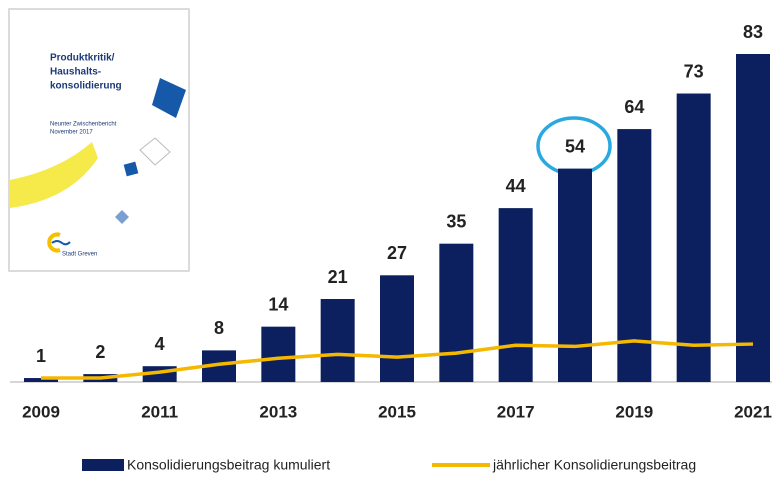 Image resolution: width=777 pixels, height=477 pixels. I want to click on value-label: 35, so click(456, 221).